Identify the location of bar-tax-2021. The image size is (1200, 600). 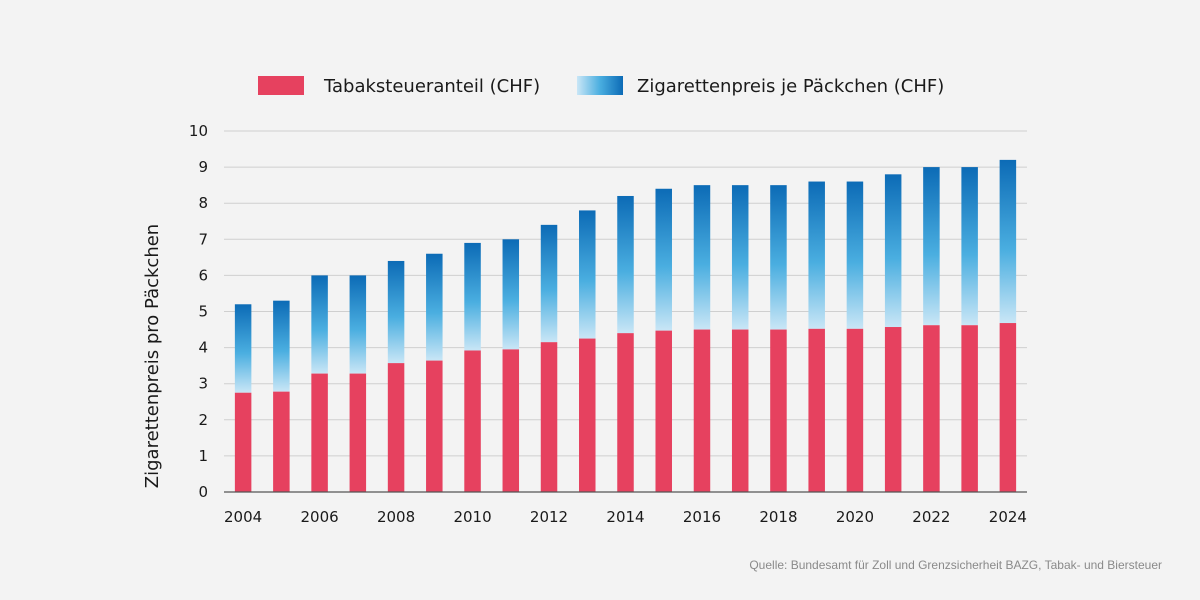
(893, 409).